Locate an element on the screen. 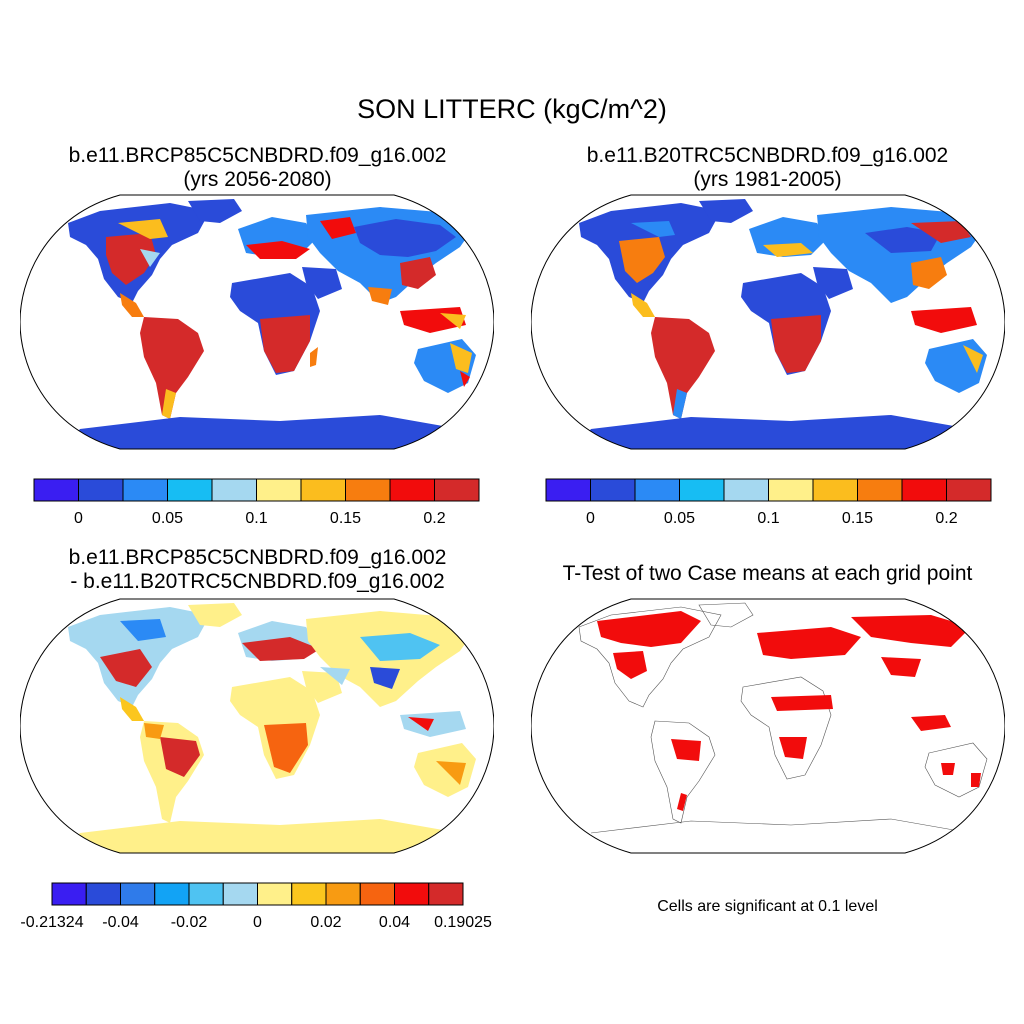 This screenshot has width=1024, height=1024. map-significance is located at coordinates (768, 726).